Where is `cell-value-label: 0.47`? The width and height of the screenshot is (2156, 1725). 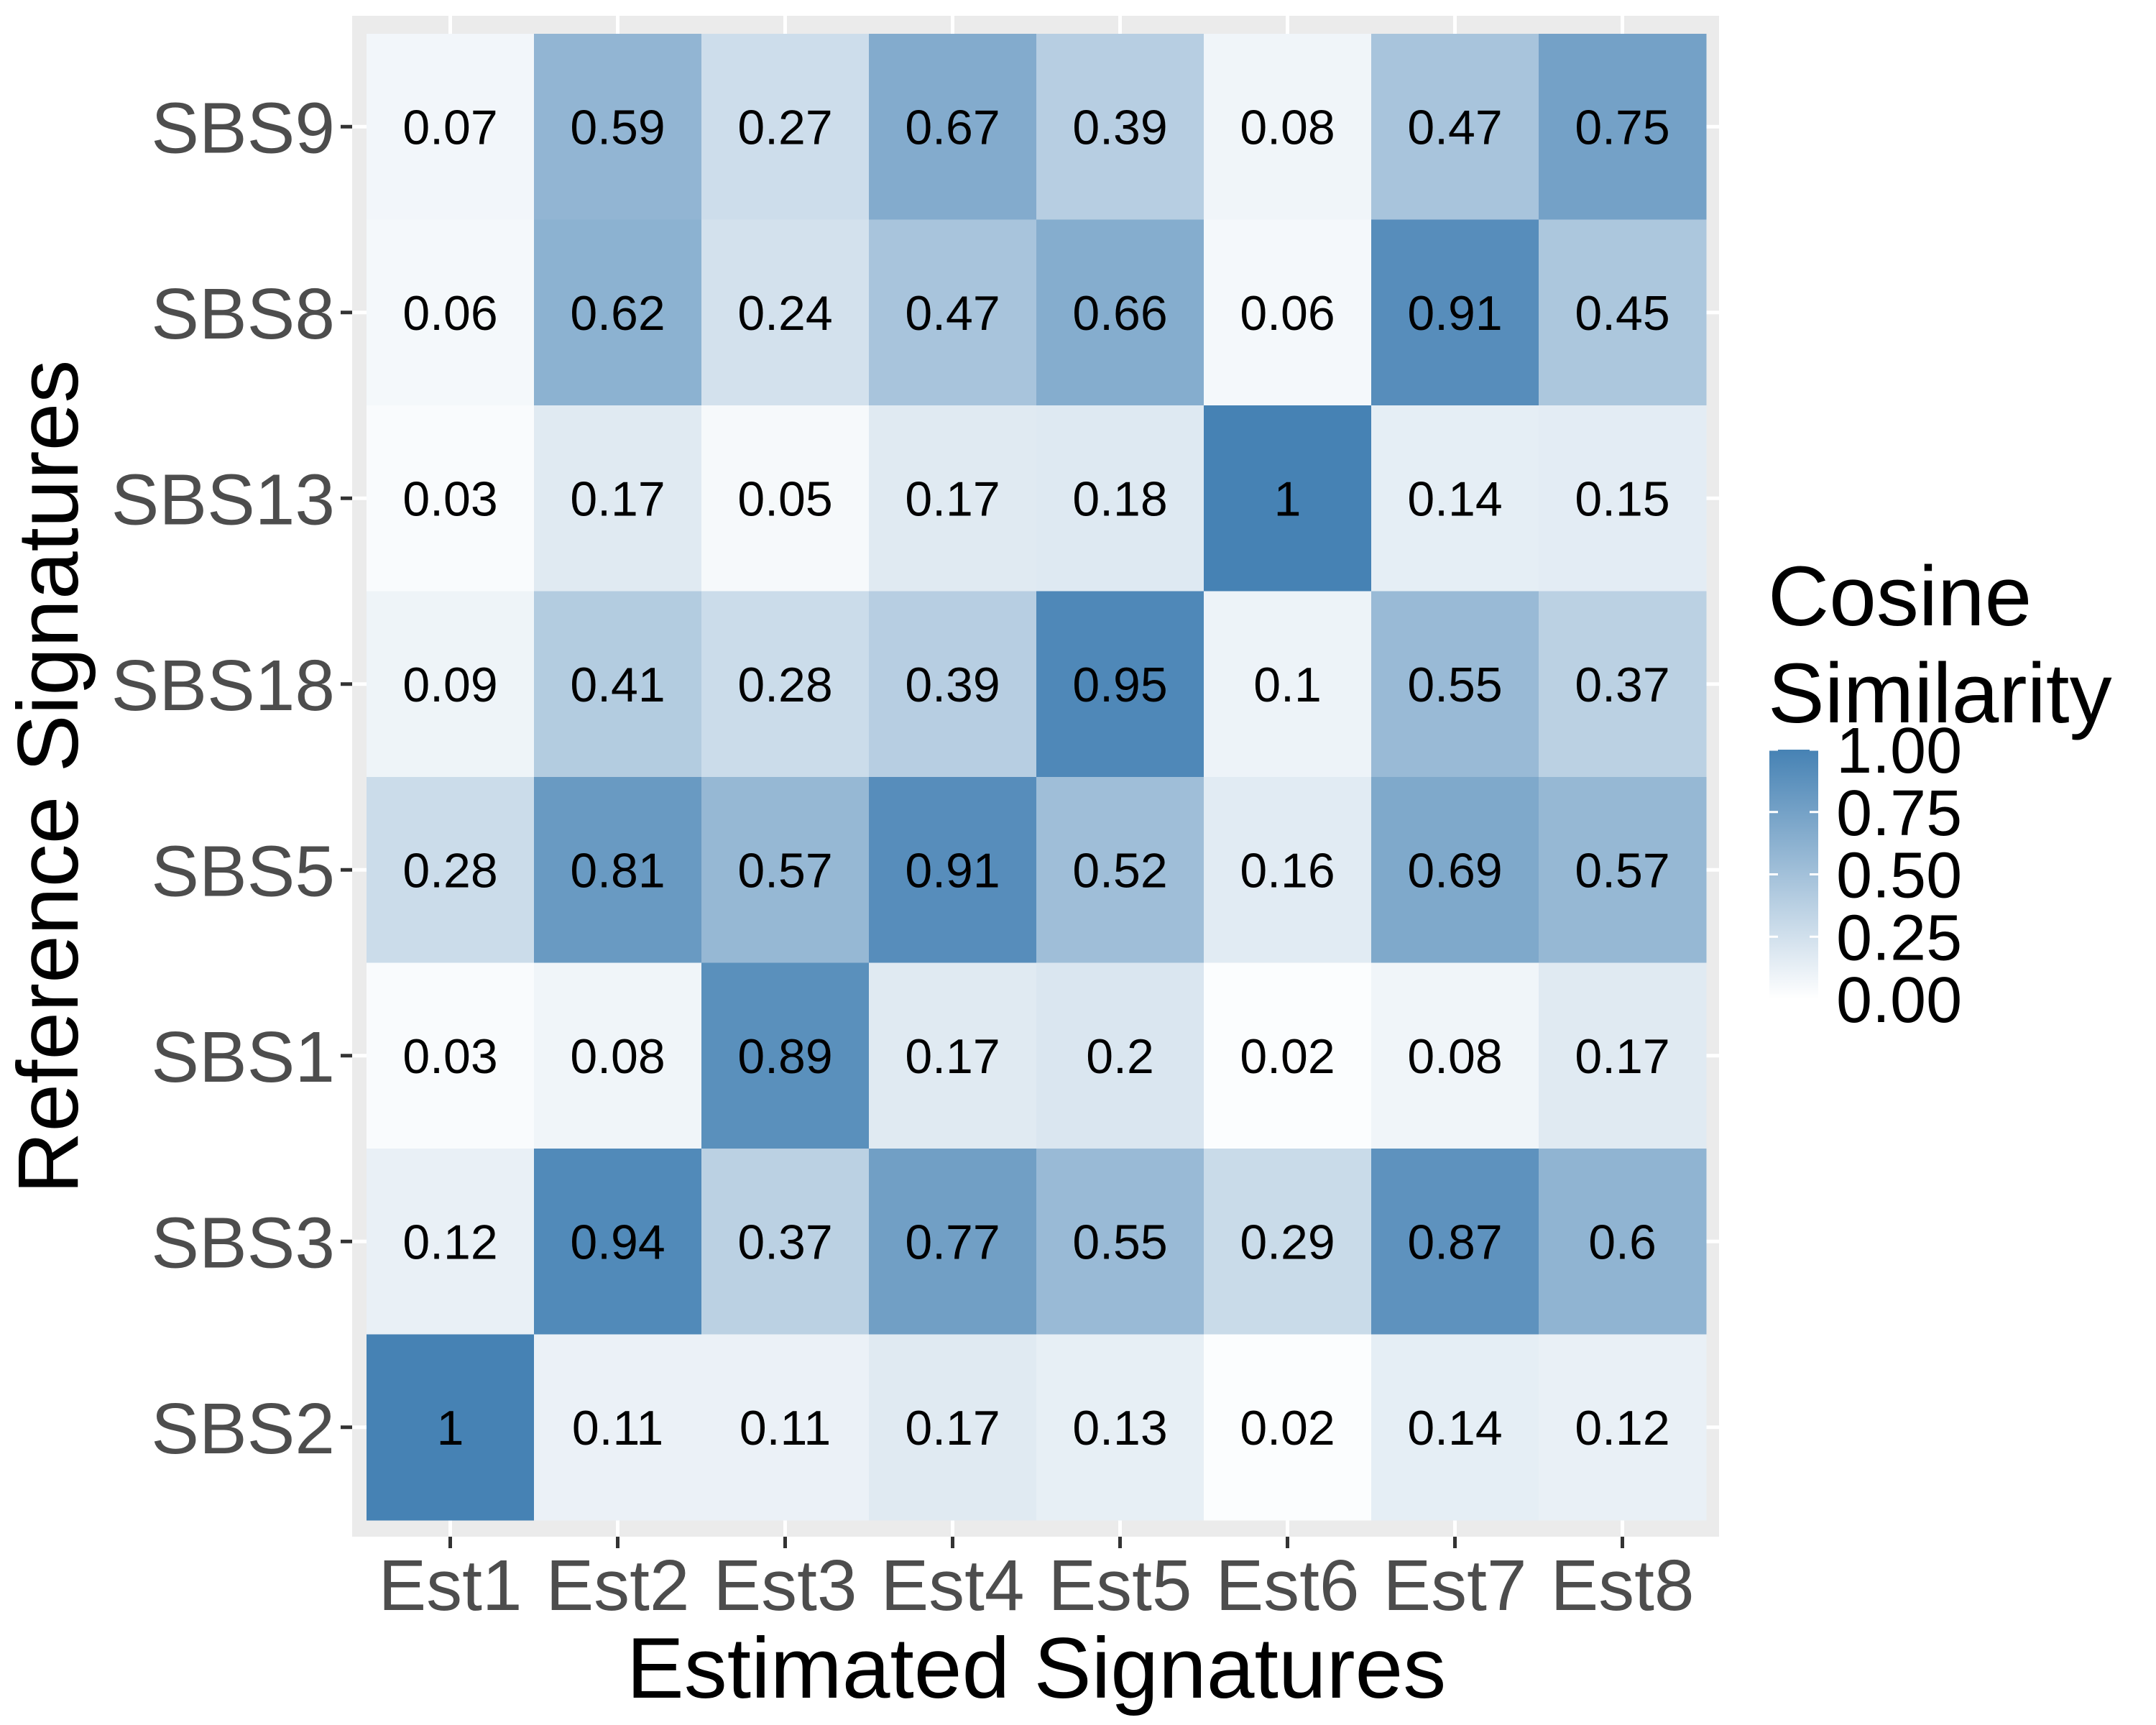
cell-value-label: 0.47 is located at coordinates (1454, 127).